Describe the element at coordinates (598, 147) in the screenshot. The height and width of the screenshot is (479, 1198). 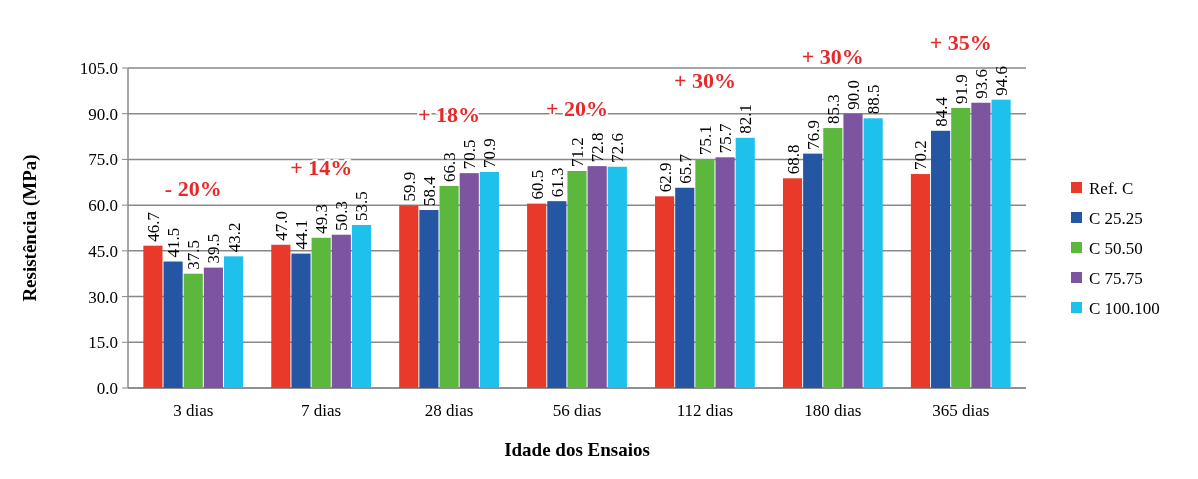
I see `data-label: 72.8` at that location.